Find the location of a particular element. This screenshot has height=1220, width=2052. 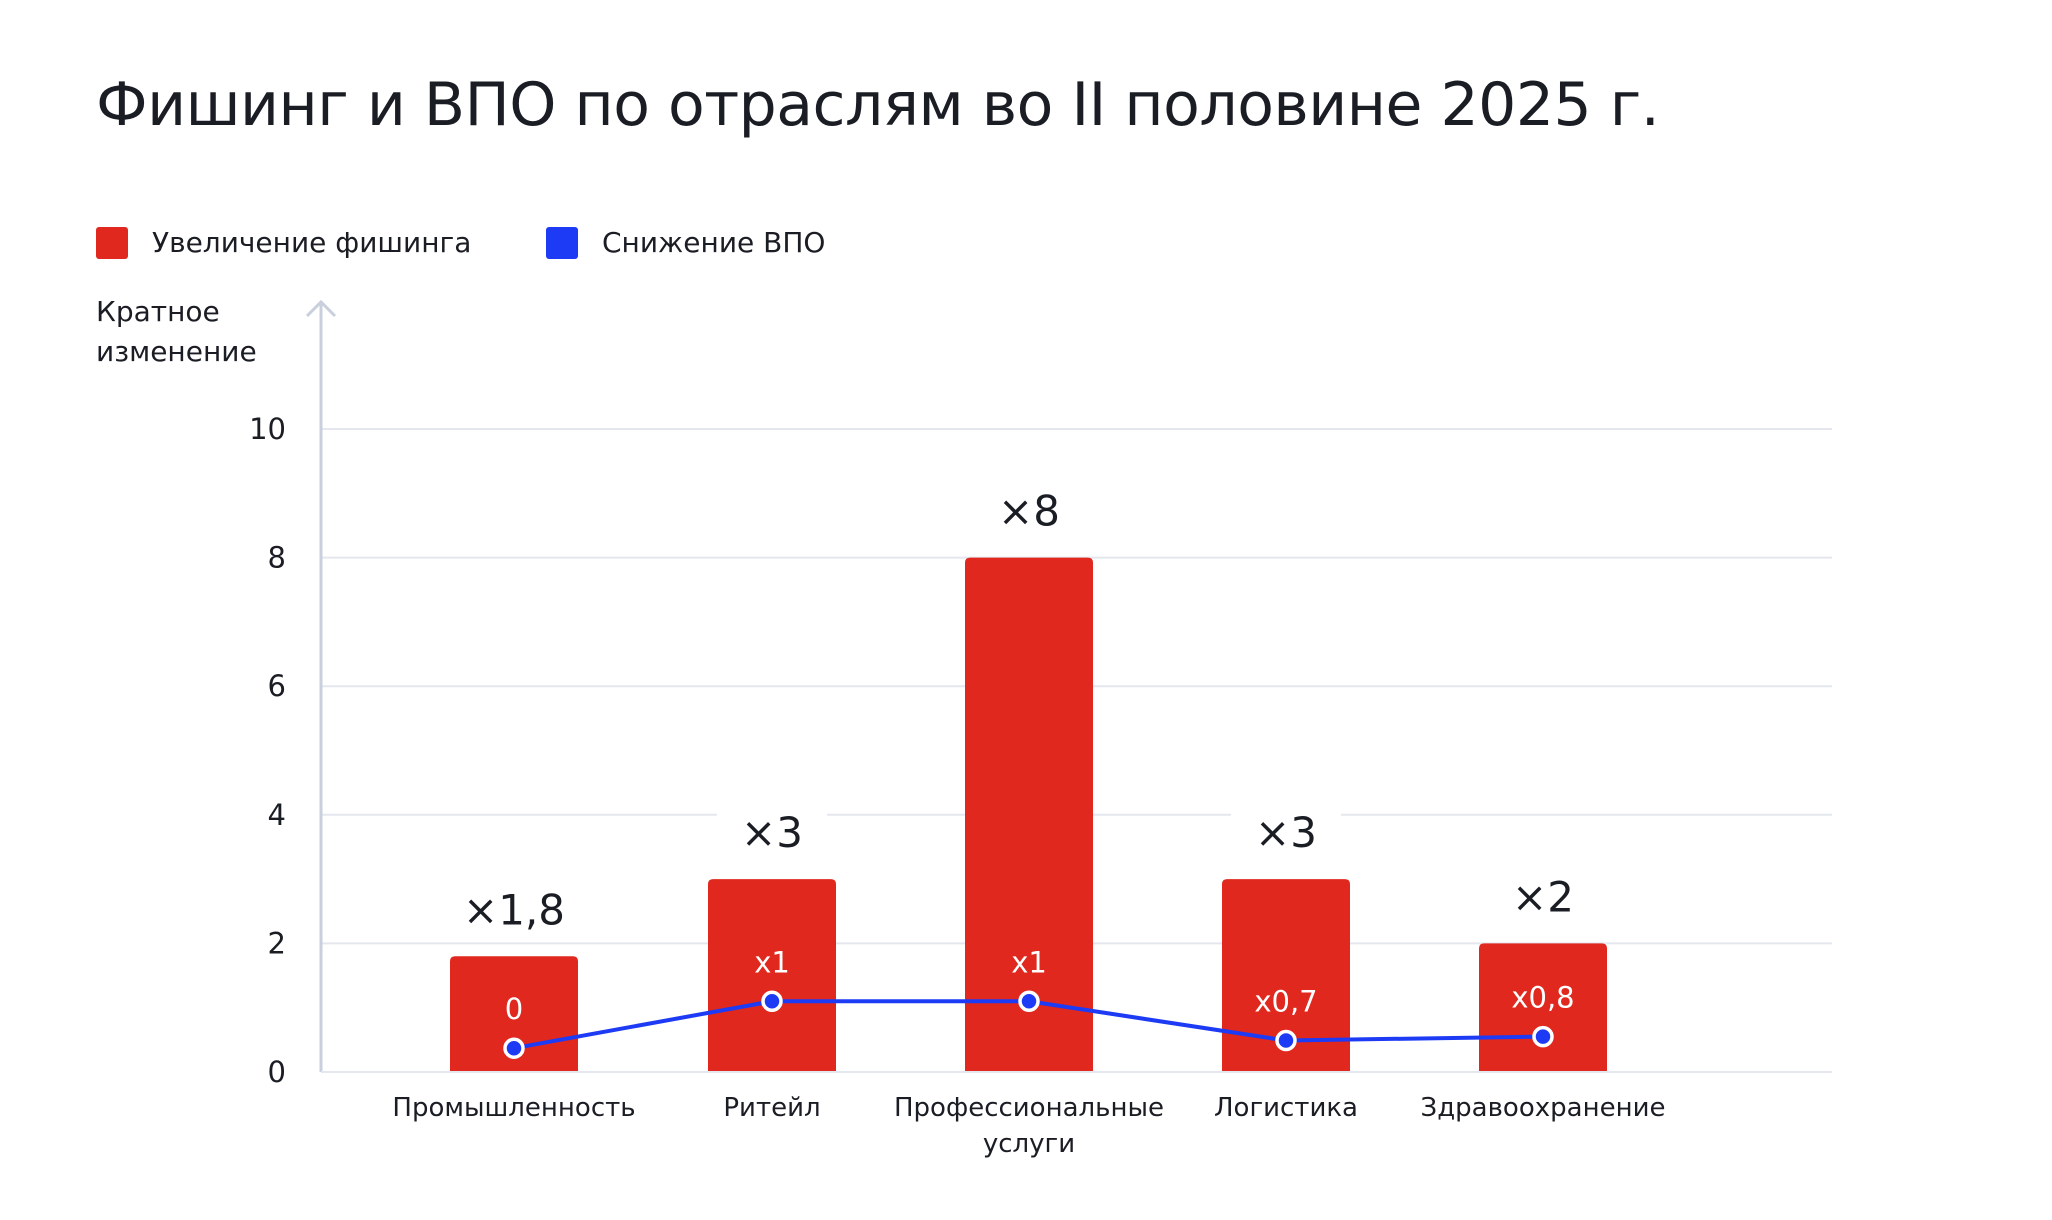

legend-label: Увеличение фишинга is located at coordinates (312, 242).